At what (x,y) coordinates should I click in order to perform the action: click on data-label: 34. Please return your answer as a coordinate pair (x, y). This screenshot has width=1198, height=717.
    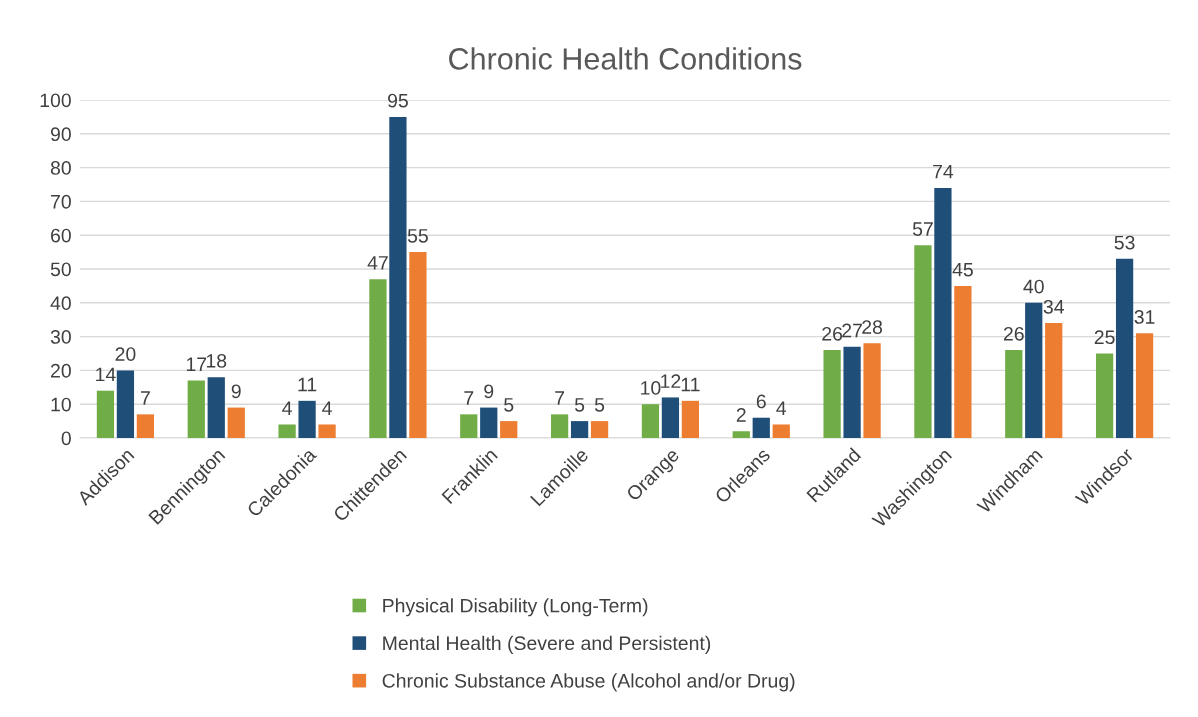
    Looking at the image, I should click on (1053, 306).